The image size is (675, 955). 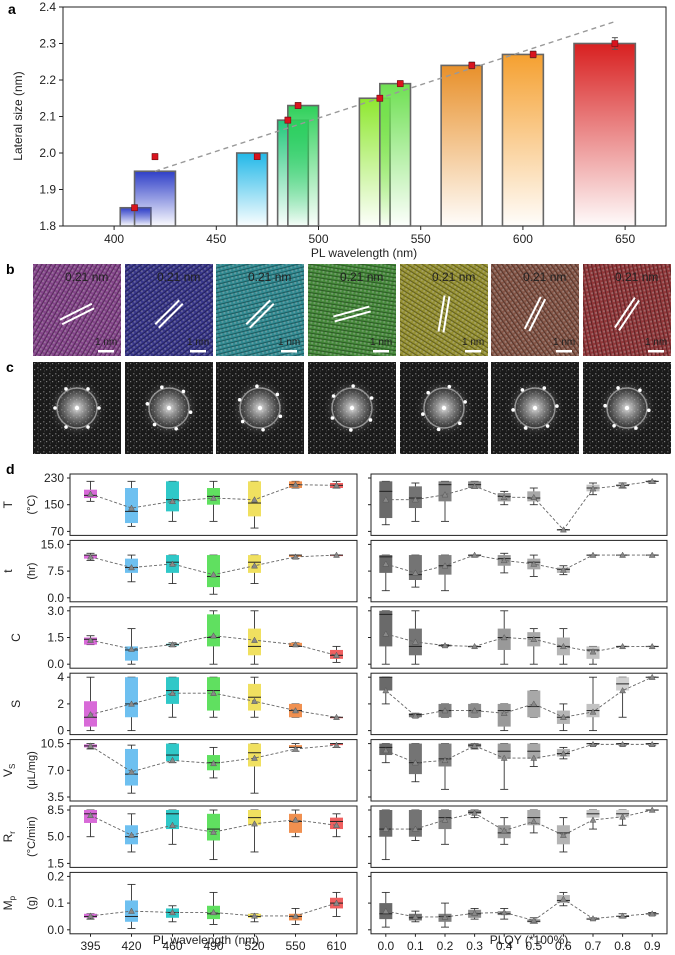 I want to click on ytick-label-0-2: 70, so click(x=58, y=531).